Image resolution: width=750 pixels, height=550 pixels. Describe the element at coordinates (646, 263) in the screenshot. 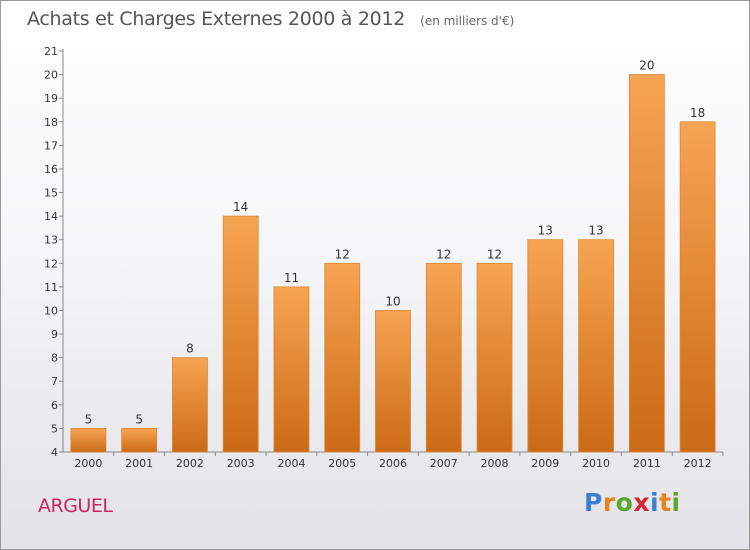

I see `bar-2011` at that location.